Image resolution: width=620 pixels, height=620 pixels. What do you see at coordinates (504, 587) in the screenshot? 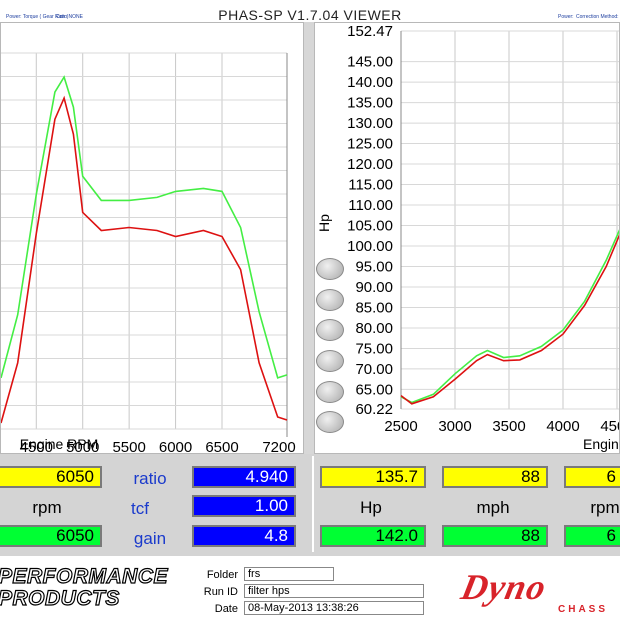
I see `dynojet-logo: Dyno` at bounding box center [504, 587].